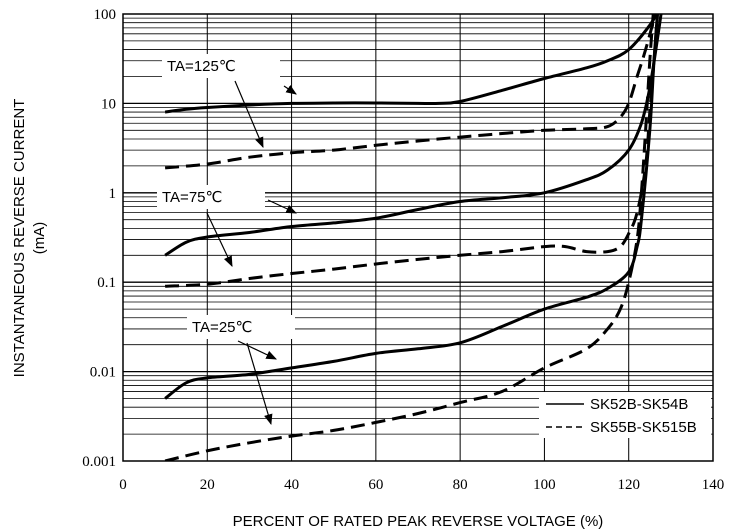 The image size is (751, 532). I want to click on x-tick-label: 100, so click(544, 485).